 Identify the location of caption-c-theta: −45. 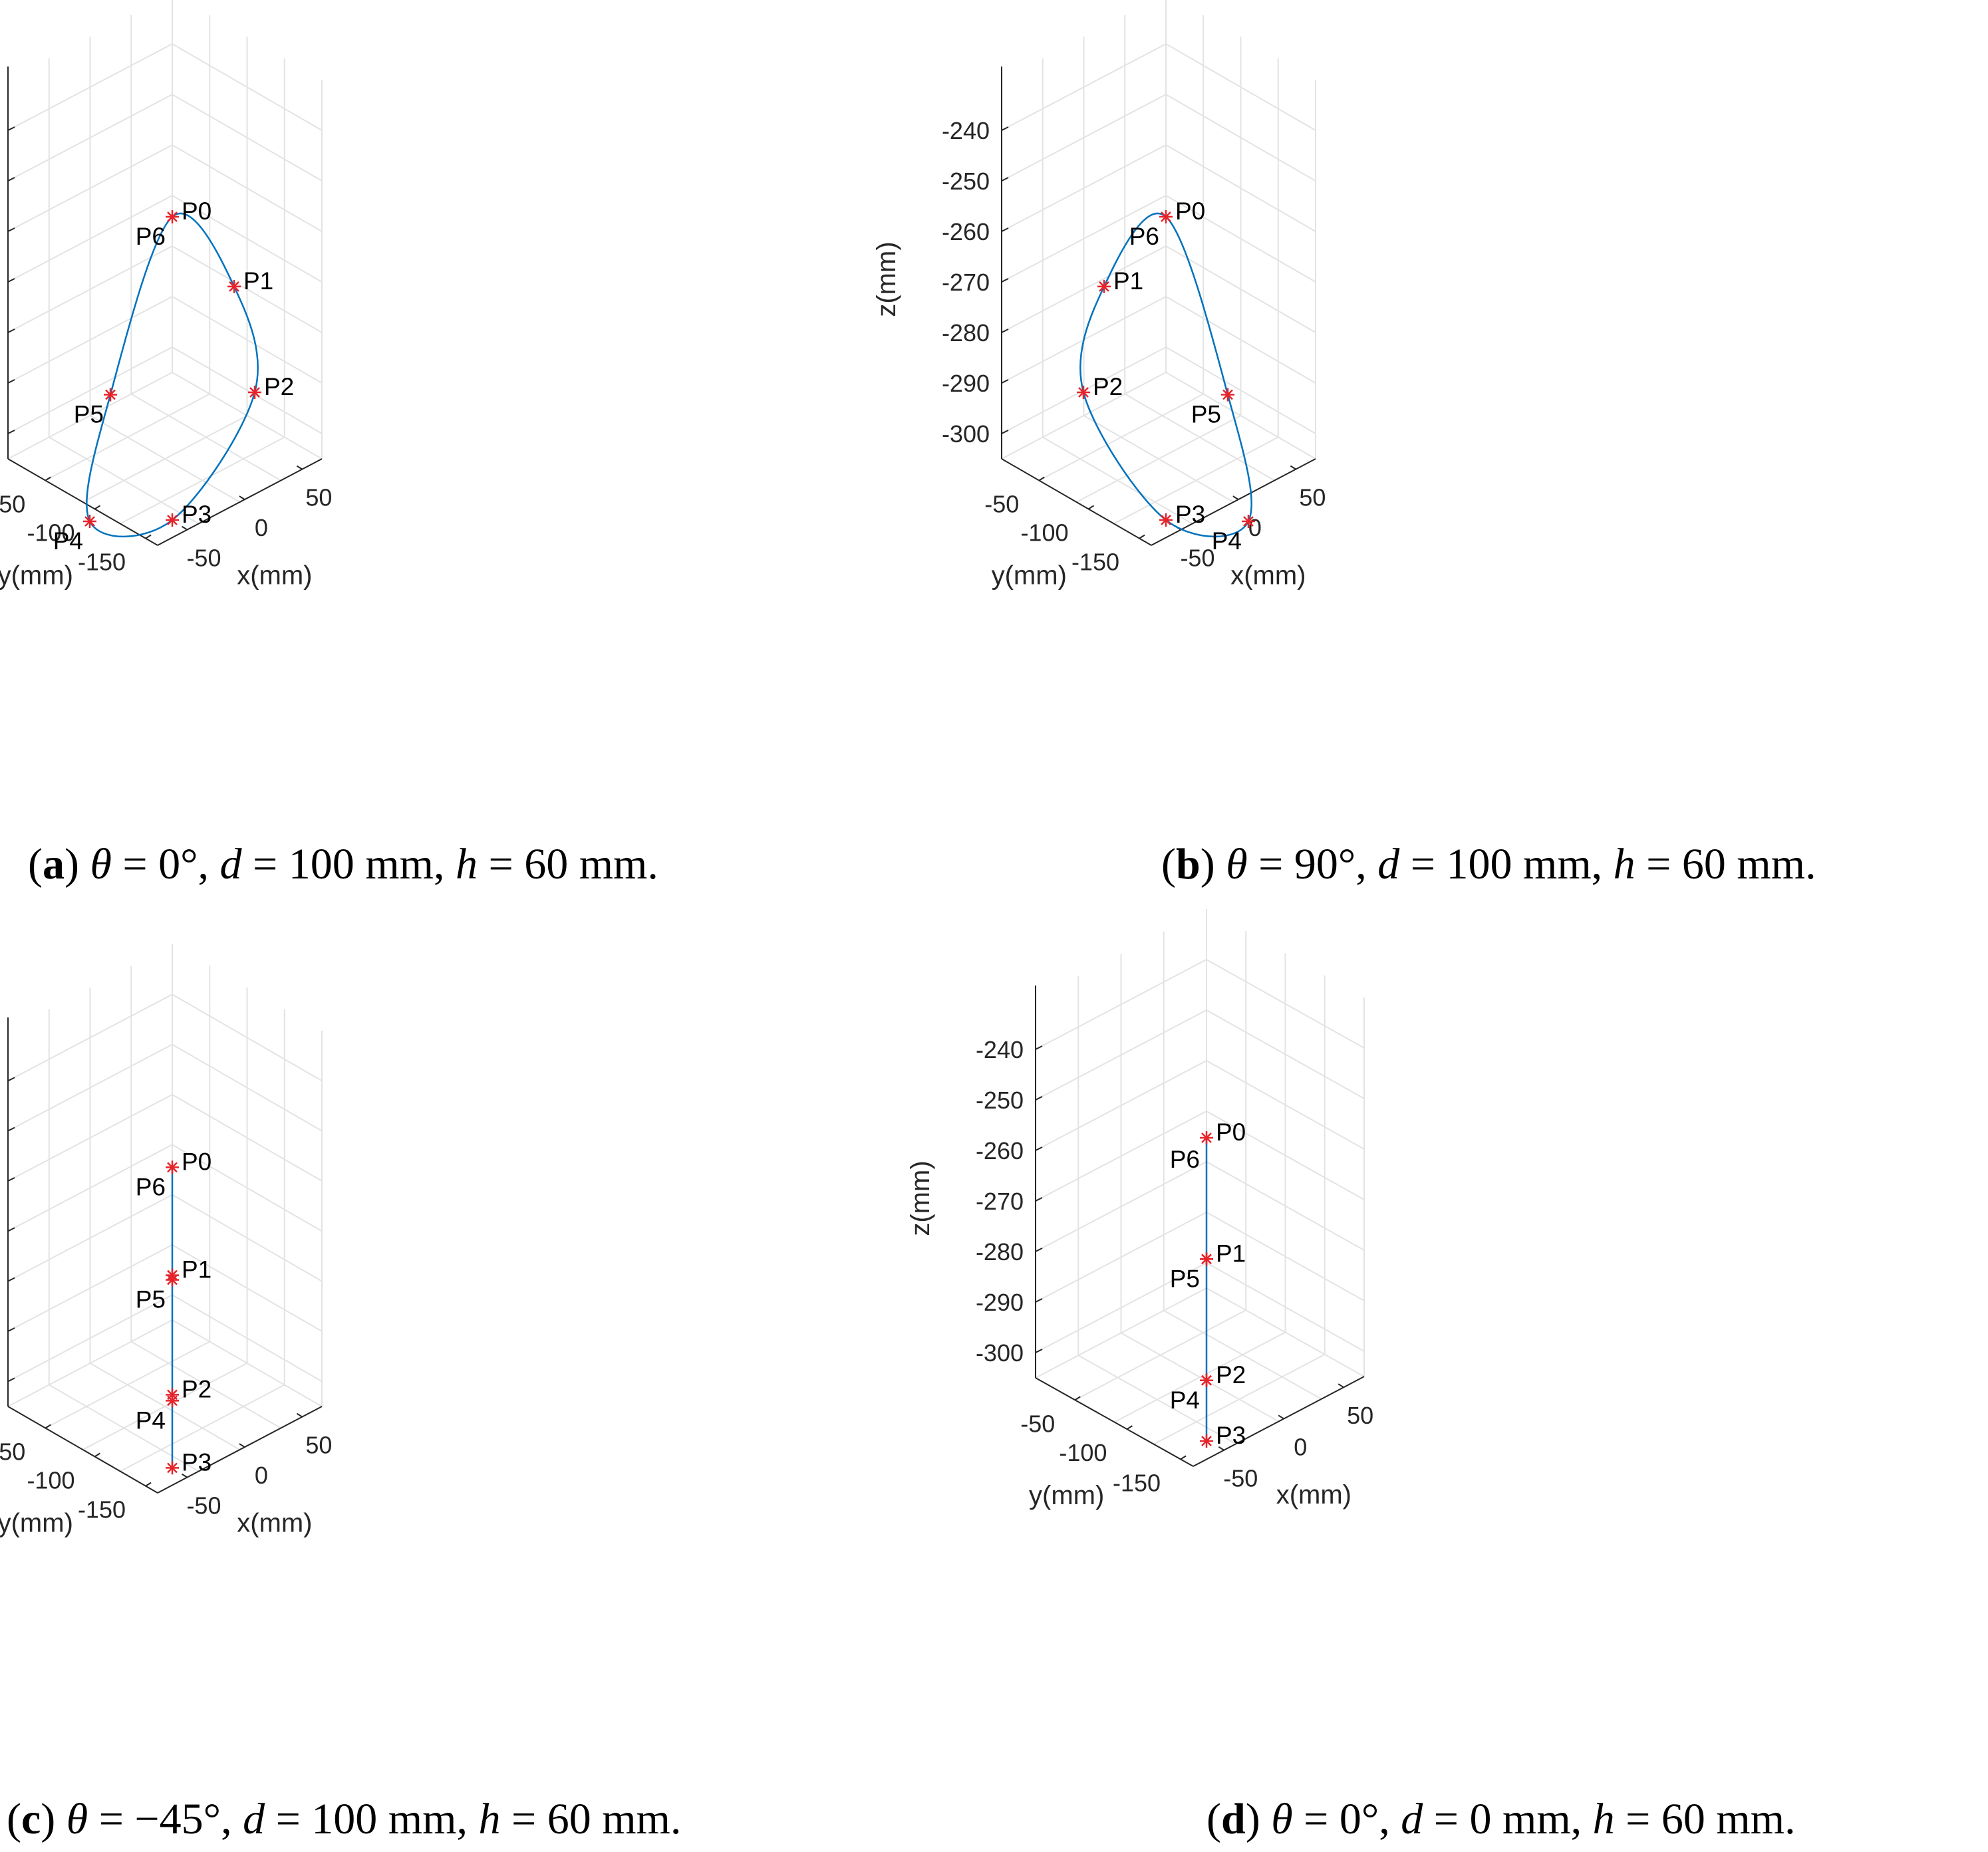
(169, 1819).